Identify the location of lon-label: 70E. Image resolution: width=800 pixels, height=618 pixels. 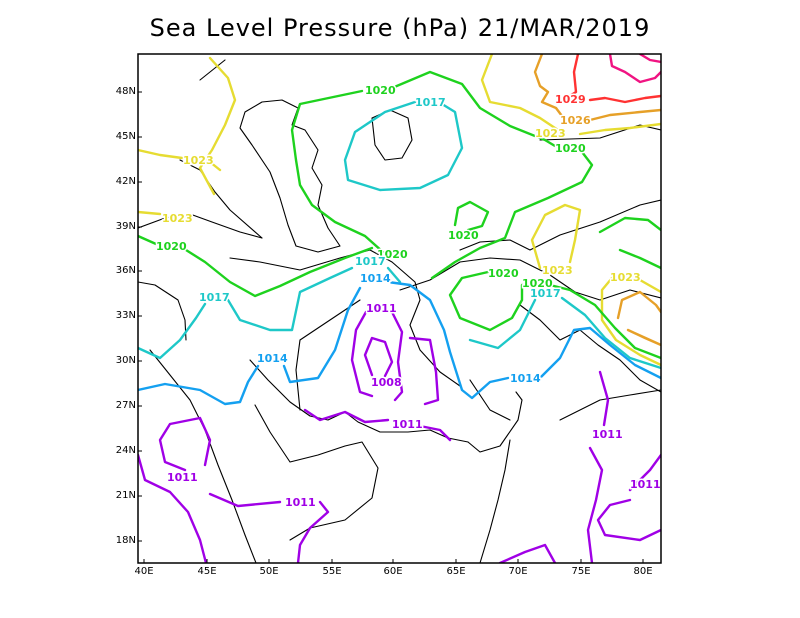
(518, 571).